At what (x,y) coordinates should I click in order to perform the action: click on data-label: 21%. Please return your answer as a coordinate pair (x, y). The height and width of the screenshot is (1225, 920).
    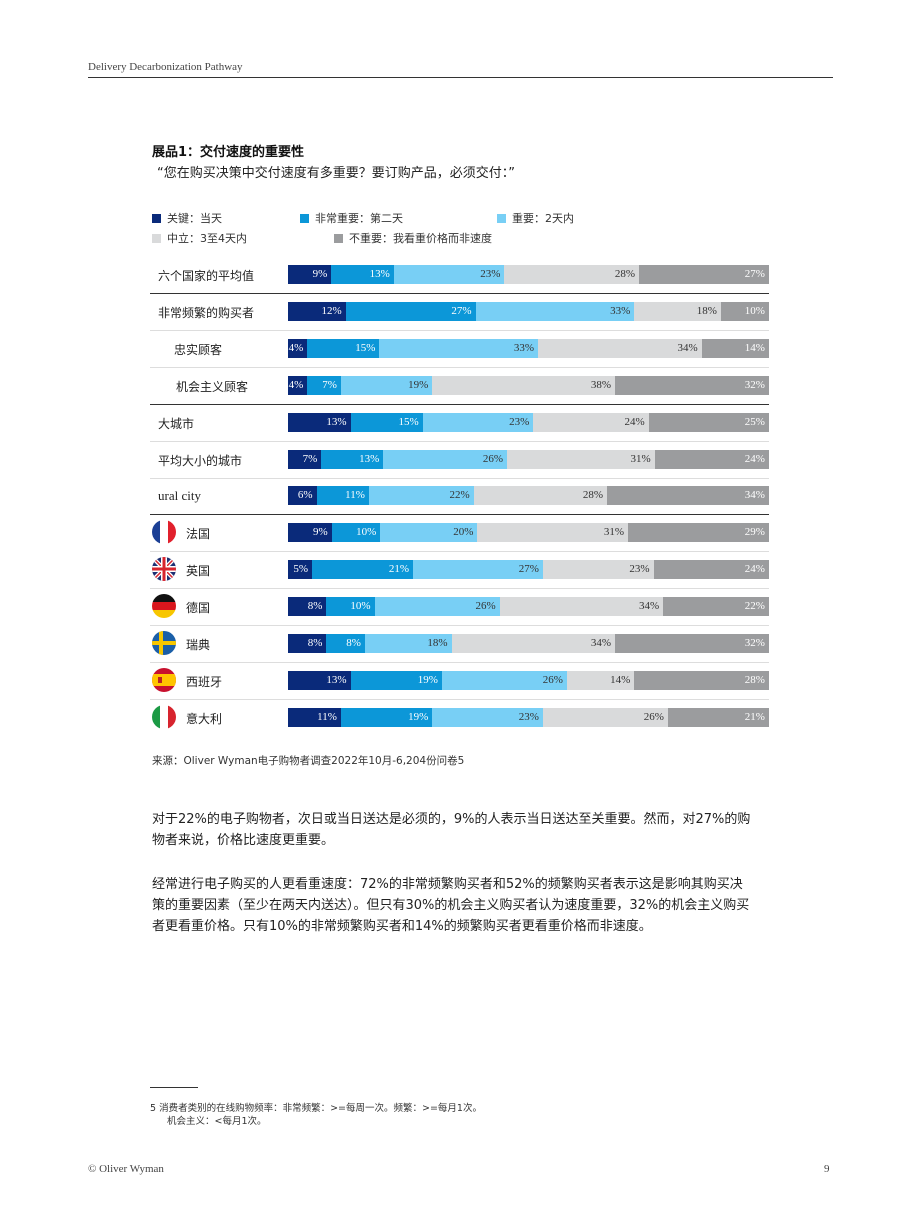
    Looking at the image, I should click on (399, 569).